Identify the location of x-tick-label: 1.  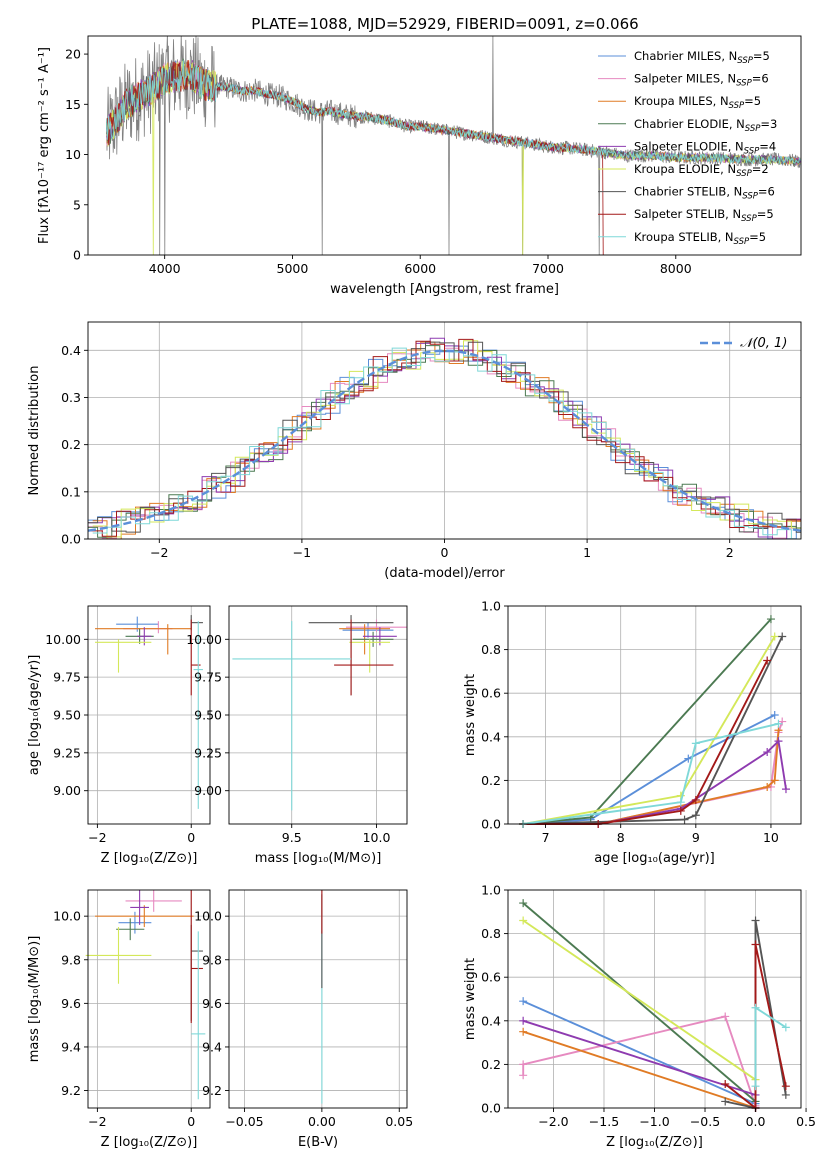
(587, 552).